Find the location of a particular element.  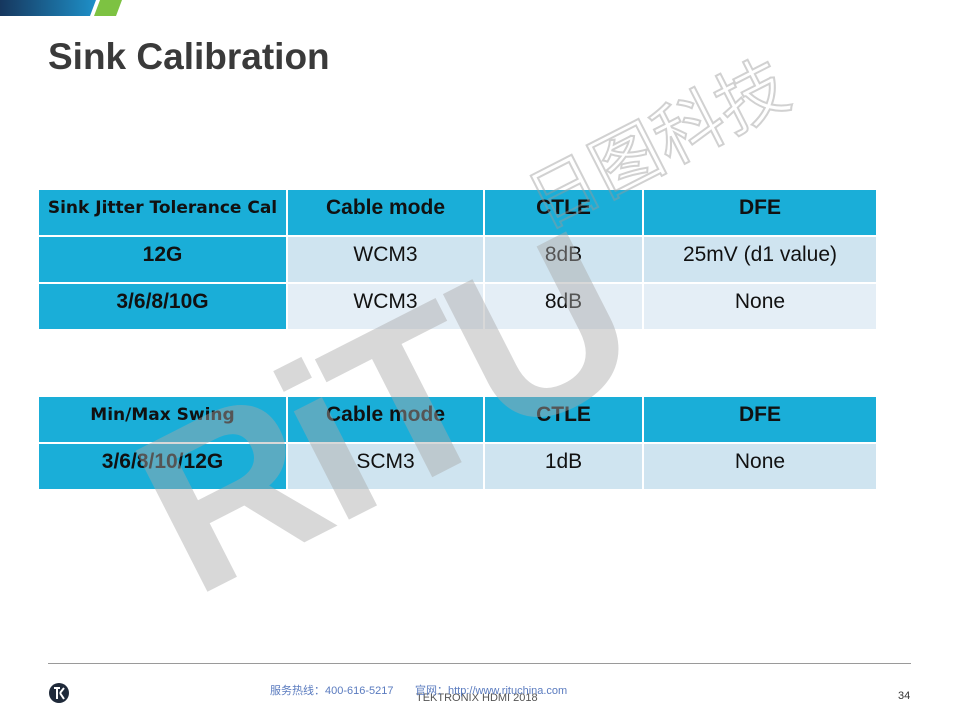

tektronix-logo-icon is located at coordinates (59, 693).